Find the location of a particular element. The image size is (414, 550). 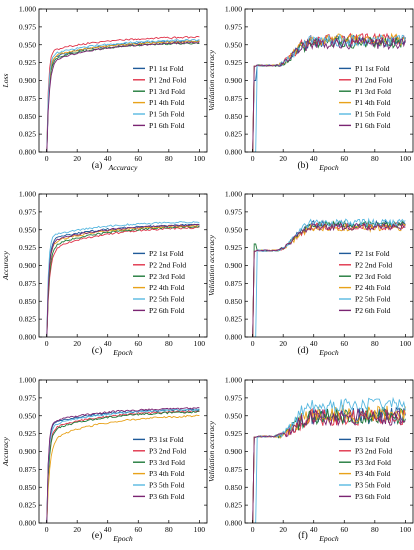

legend-label: P2 2nd Fold is located at coordinates (167, 264).